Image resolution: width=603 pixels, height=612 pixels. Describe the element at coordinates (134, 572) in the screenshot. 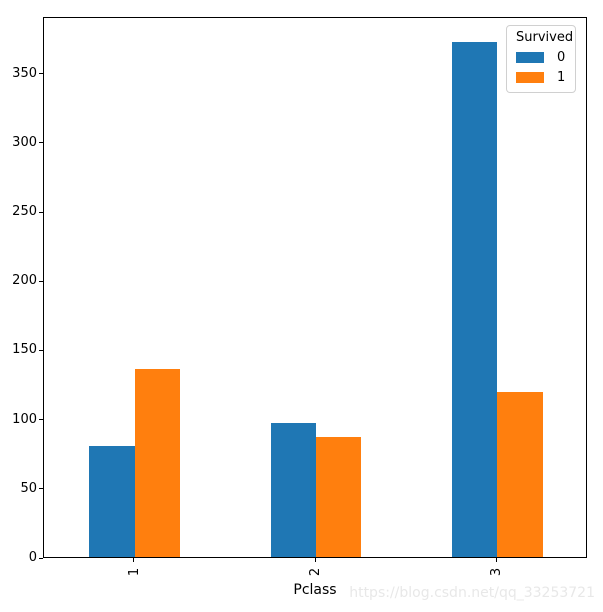

I see `x-tick-label: 1` at that location.